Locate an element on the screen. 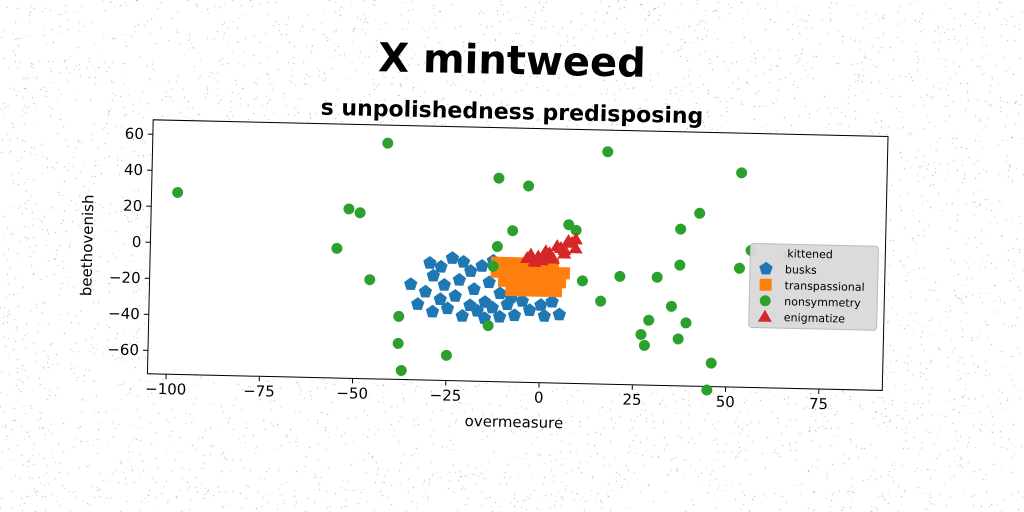  x-tick-label: 0 is located at coordinates (539, 398).